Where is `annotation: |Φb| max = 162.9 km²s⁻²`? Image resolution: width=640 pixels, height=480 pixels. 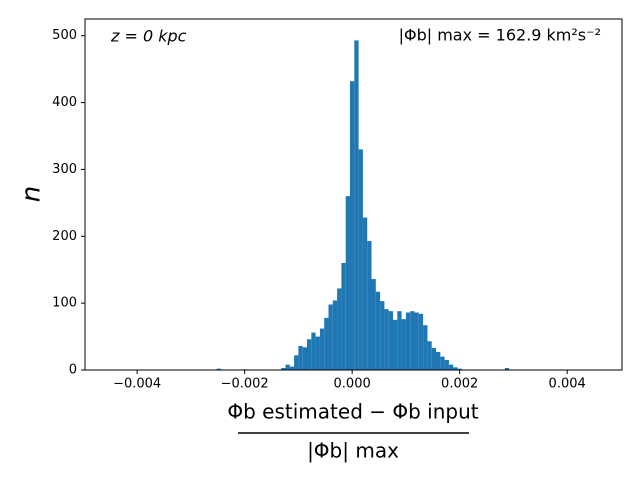
annotation: |Φb| max = 162.9 km²s⁻² is located at coordinates (500, 35).